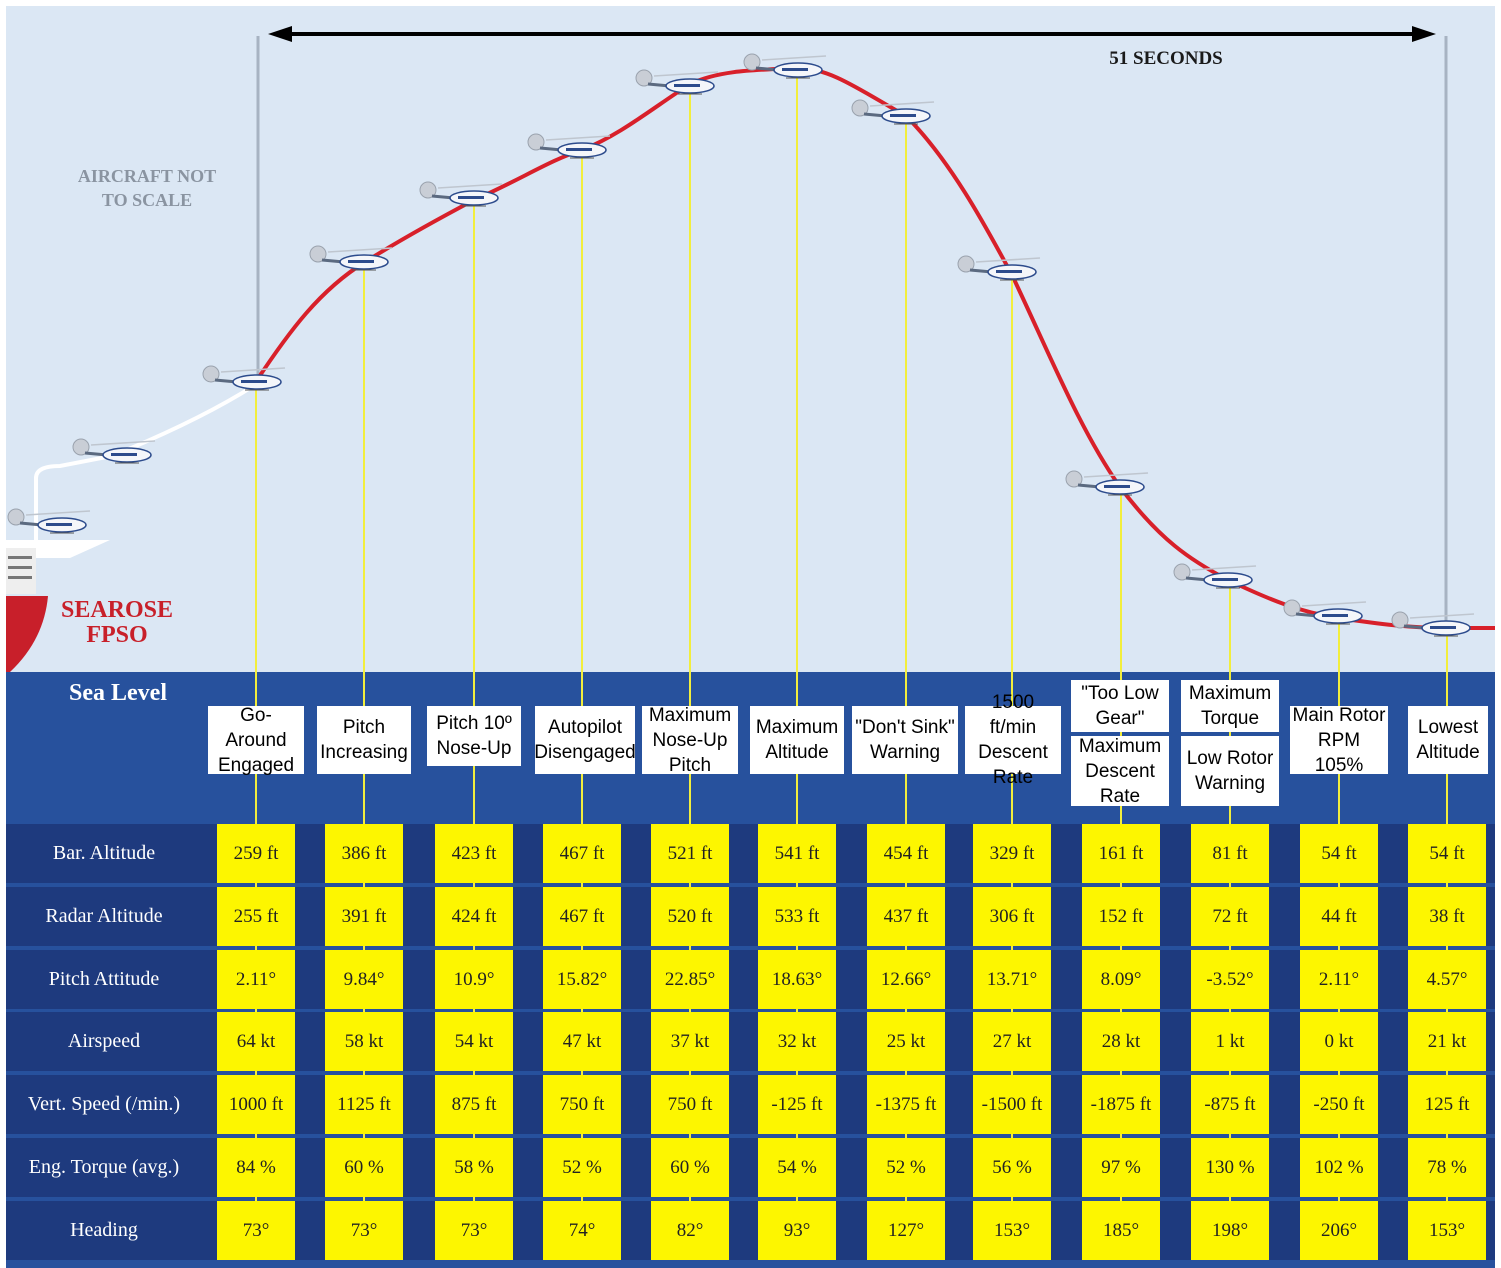  Describe the element at coordinates (905, 727) in the screenshot. I see `event-label-line: "Don't Sink"` at that location.